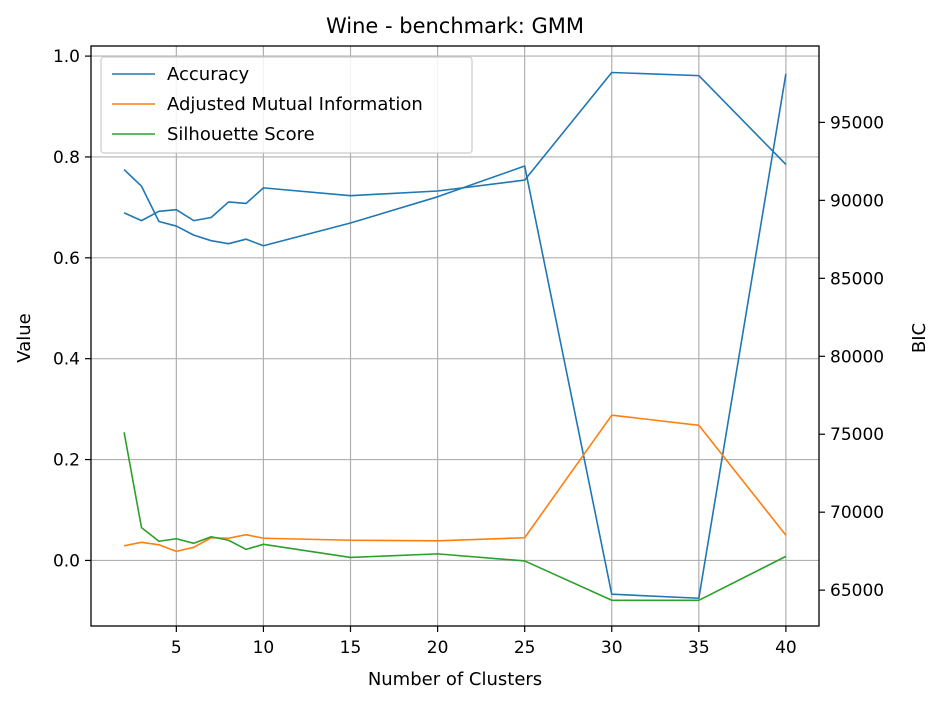 The width and height of the screenshot is (943, 704). I want to click on x-tick-label: 25, so click(525, 648).